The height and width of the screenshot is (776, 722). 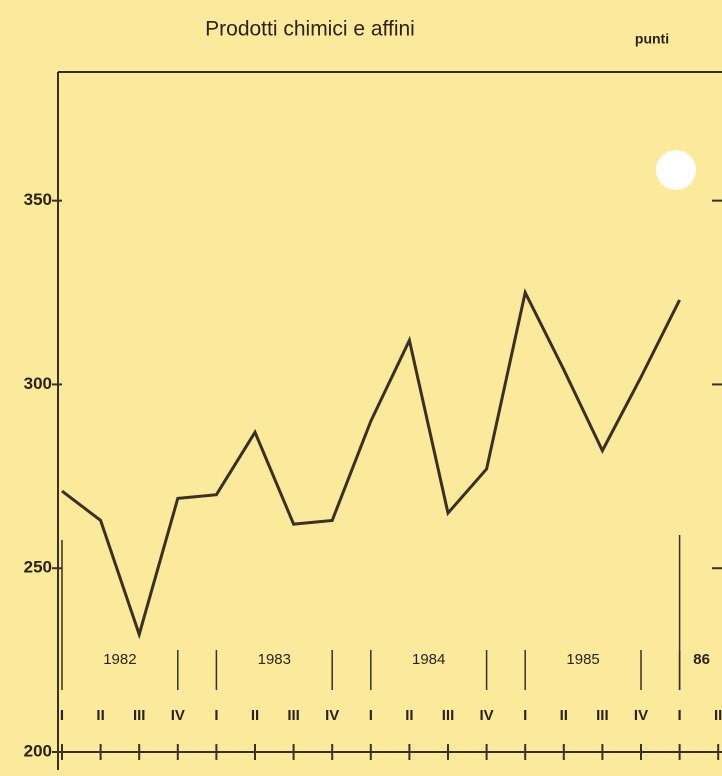 I want to click on year-label: 1985, so click(x=582, y=659).